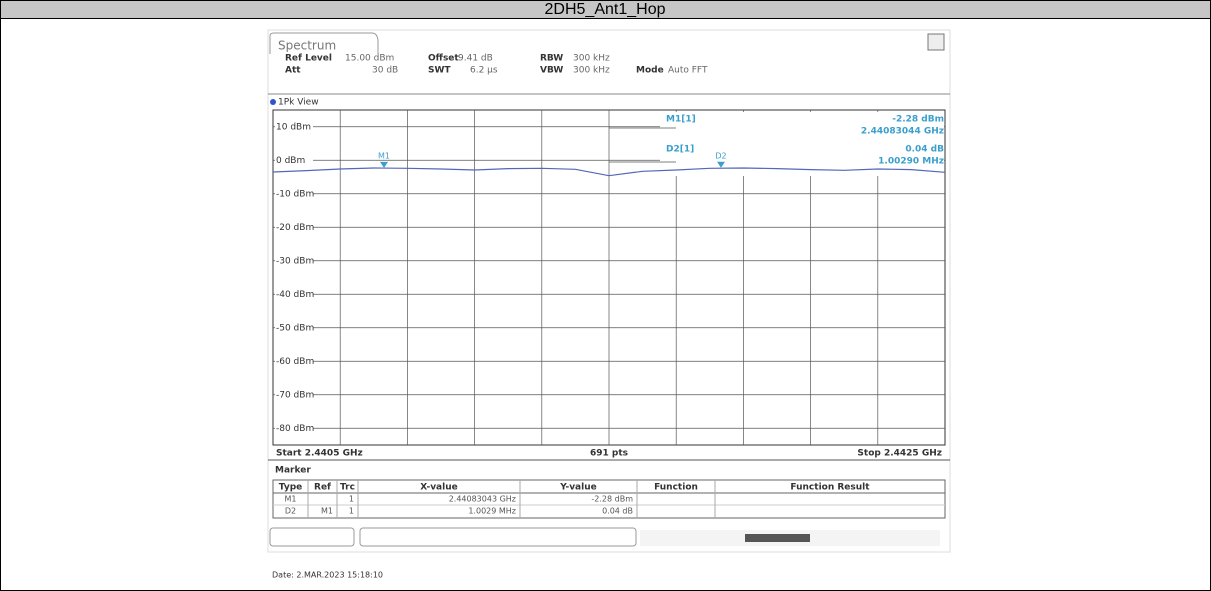  What do you see at coordinates (681, 120) in the screenshot?
I see `readout-name: M1[1]` at bounding box center [681, 120].